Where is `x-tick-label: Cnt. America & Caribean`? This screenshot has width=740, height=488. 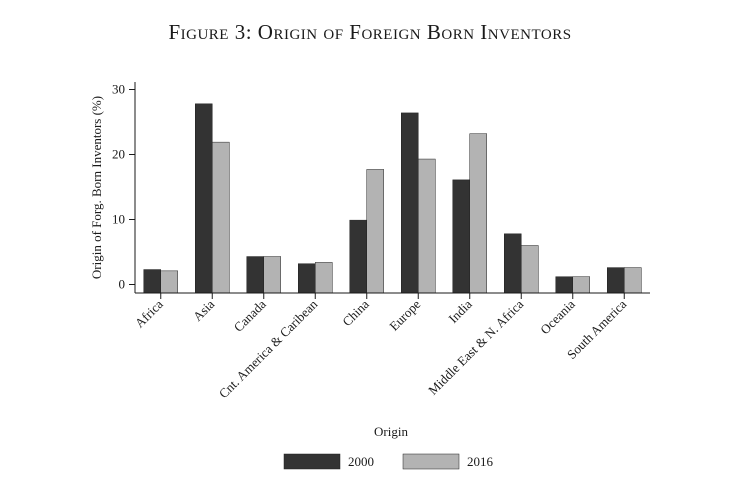 x-tick-label: Cnt. America & Caribean is located at coordinates (268, 348).